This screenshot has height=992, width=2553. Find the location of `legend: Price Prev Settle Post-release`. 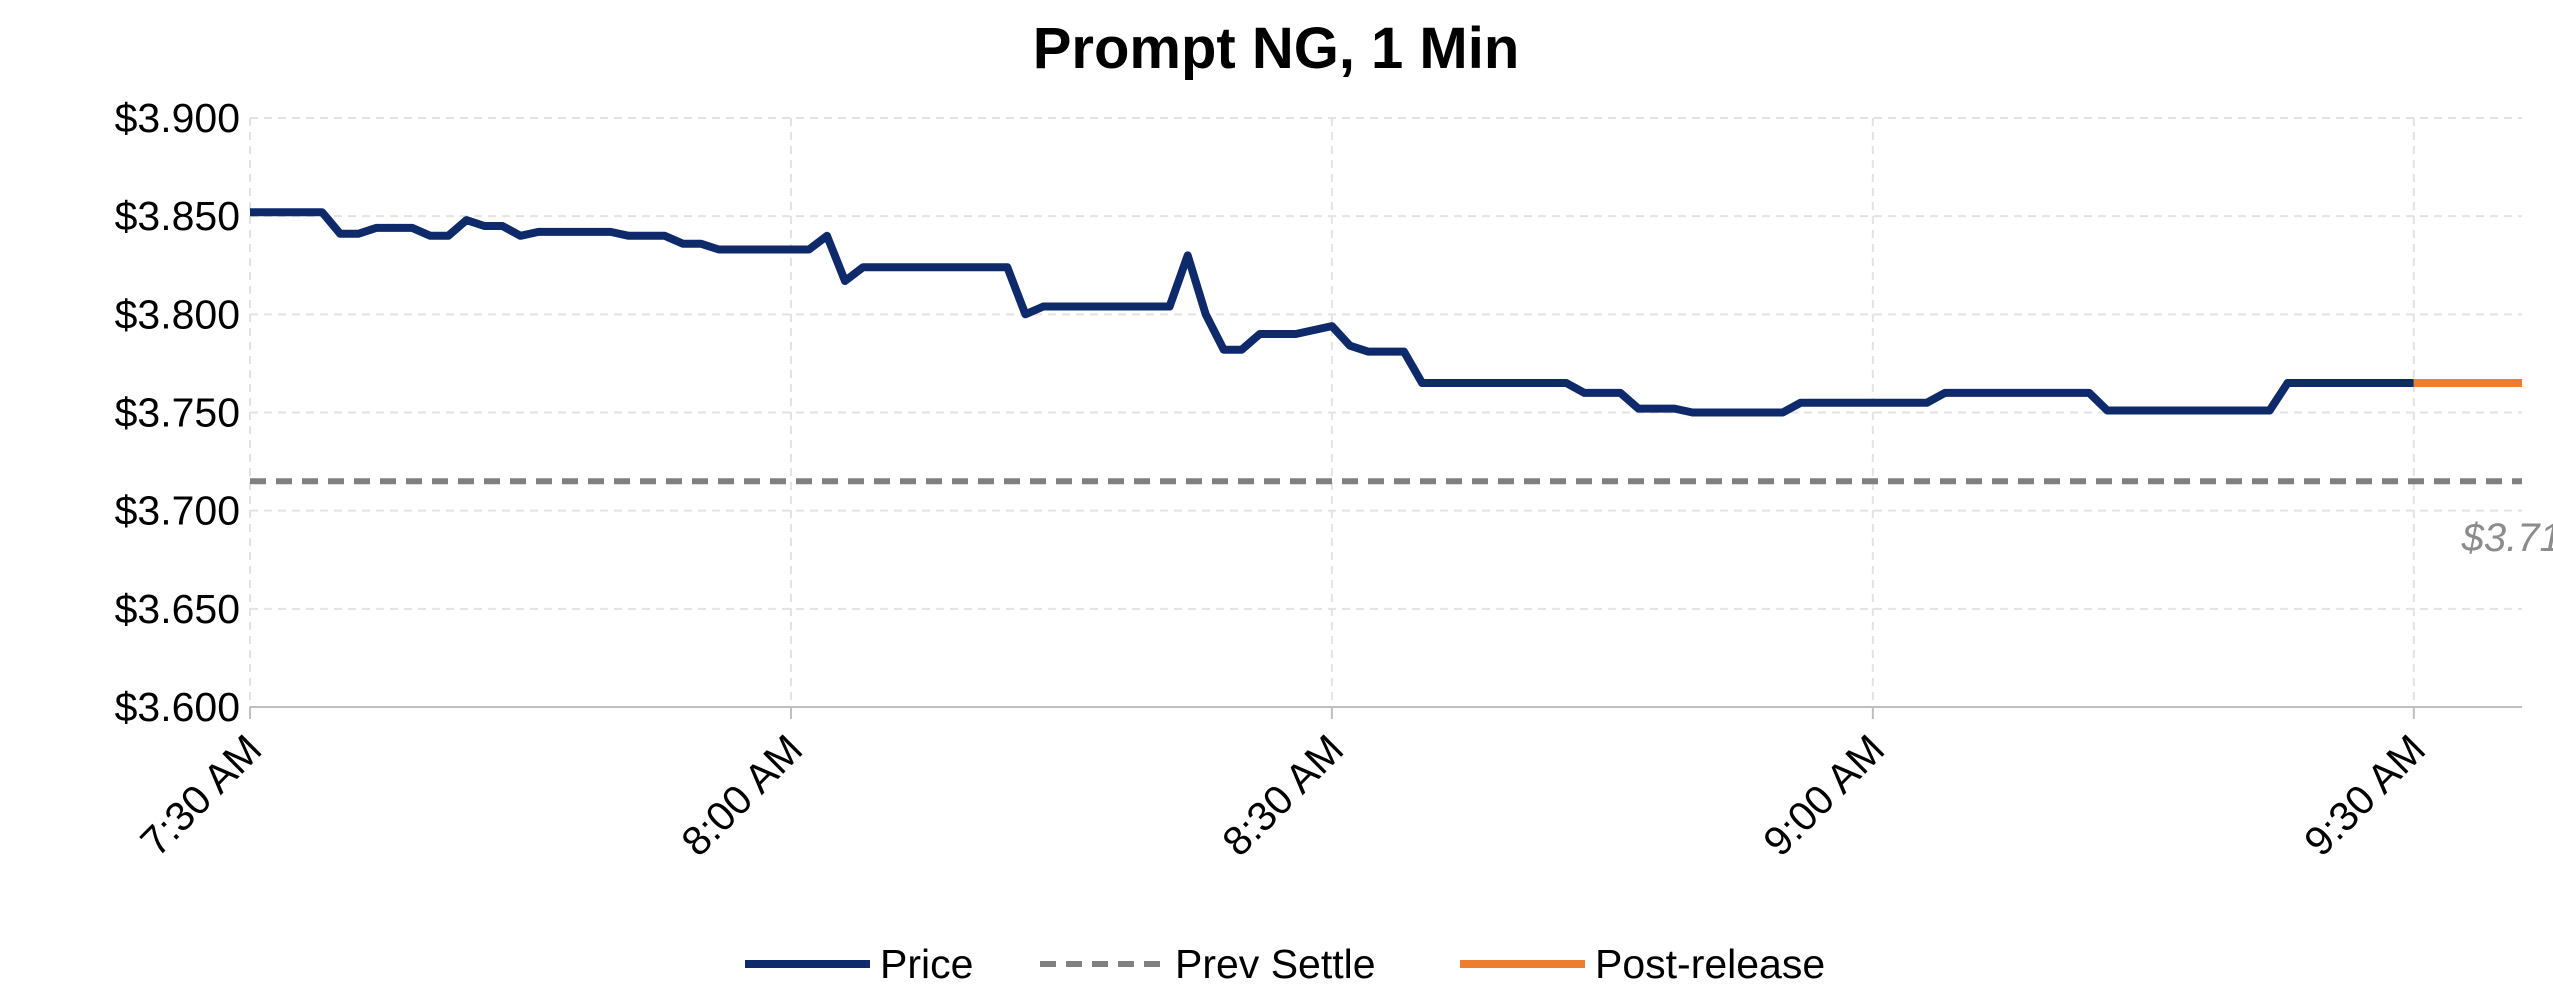

legend: Price Prev Settle Post-release is located at coordinates (1285, 964).